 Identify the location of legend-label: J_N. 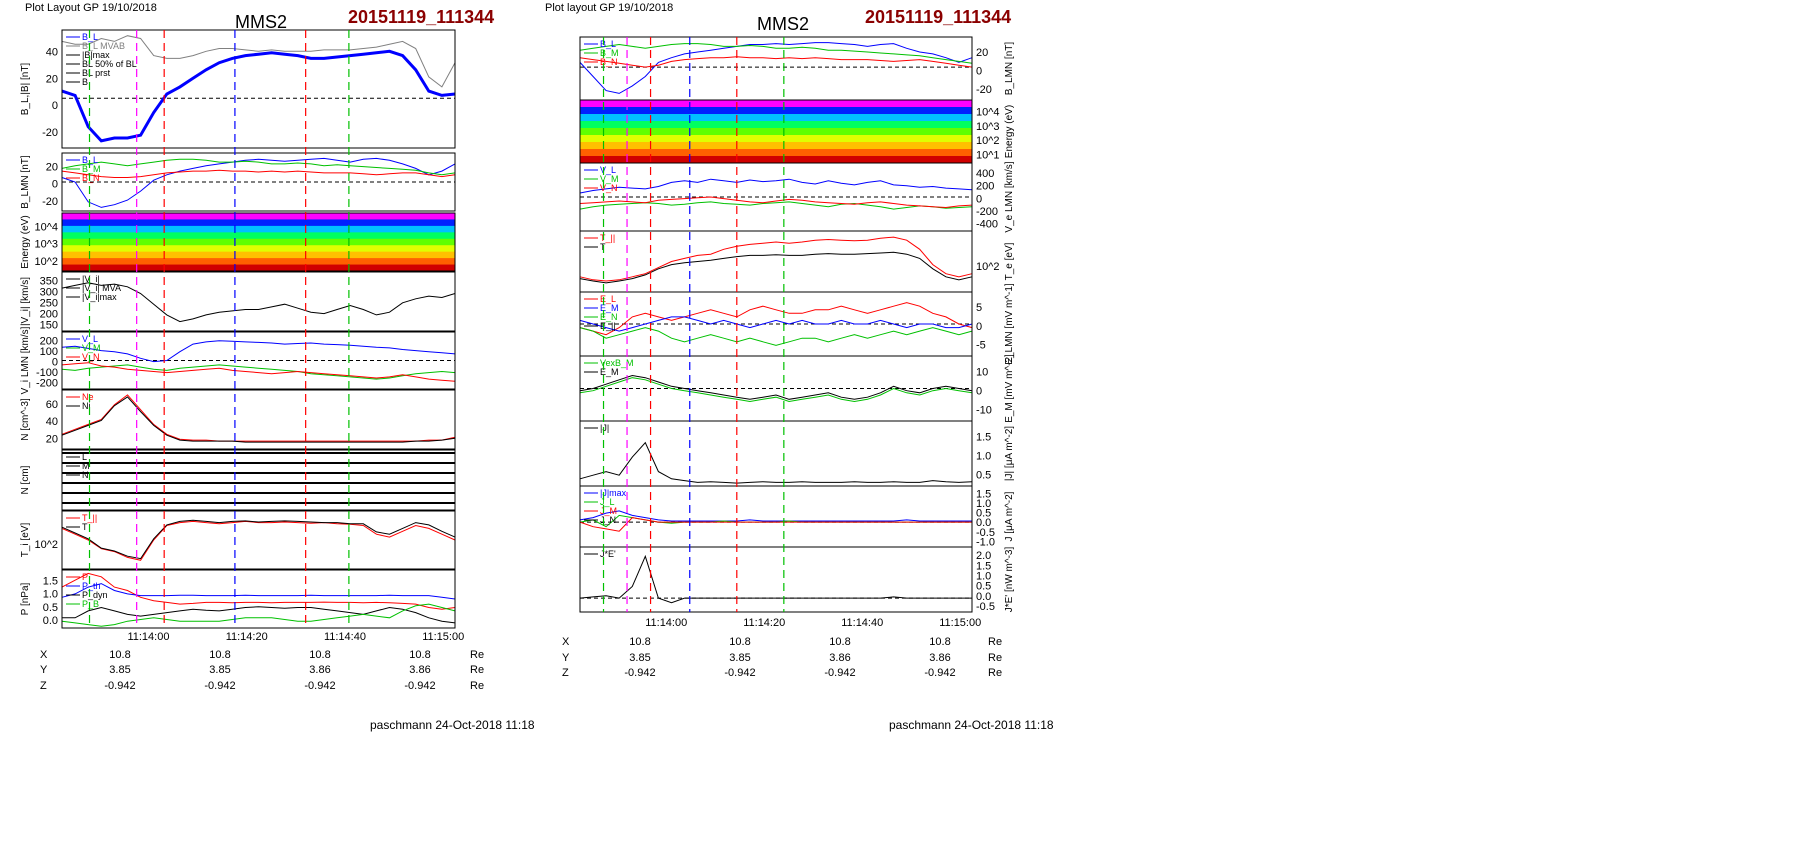
(608, 520).